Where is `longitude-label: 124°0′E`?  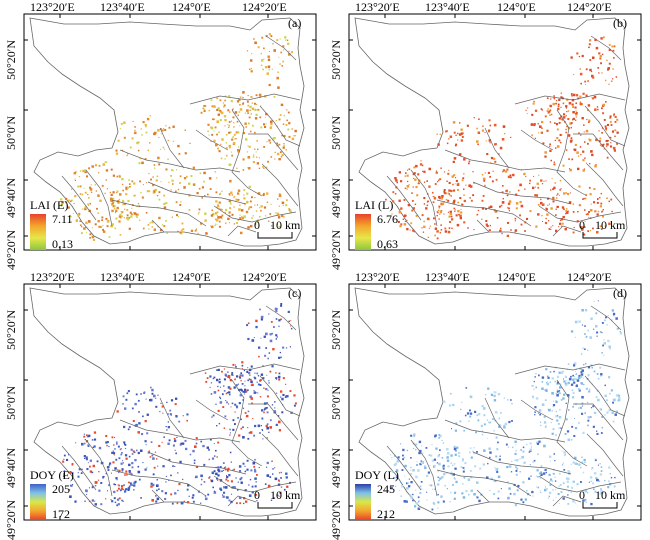 longitude-label: 124°0′E is located at coordinates (191, 277).